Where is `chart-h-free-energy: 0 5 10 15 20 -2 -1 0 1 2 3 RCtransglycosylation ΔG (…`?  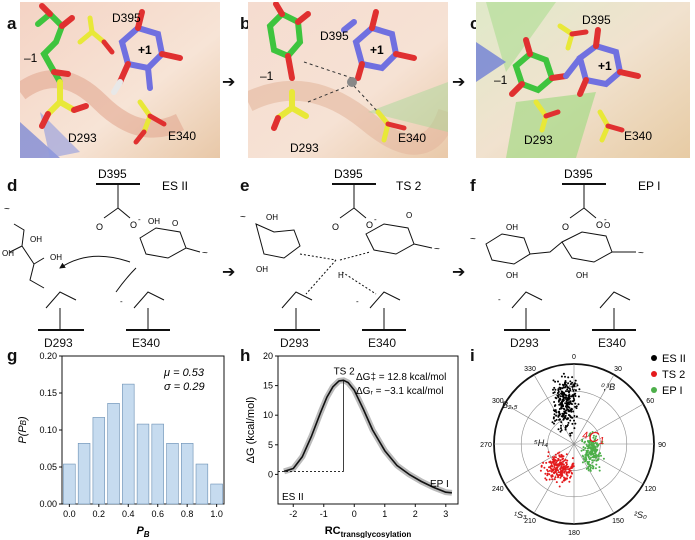
chart-h-free-energy: 0 5 10 15 20 -2 -1 0 1 2 3 RCtransglycosylation ΔG (… is located at coordinates (352, 444).